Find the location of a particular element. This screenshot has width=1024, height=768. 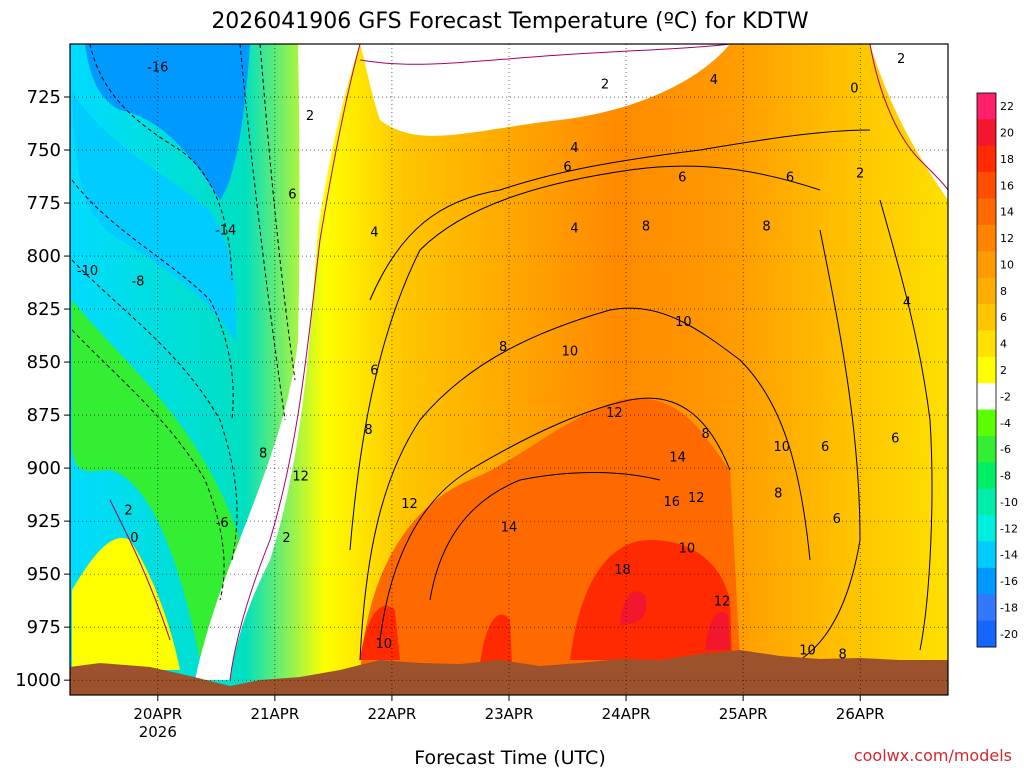

y-tick-label: 925 is located at coordinates (44, 521).